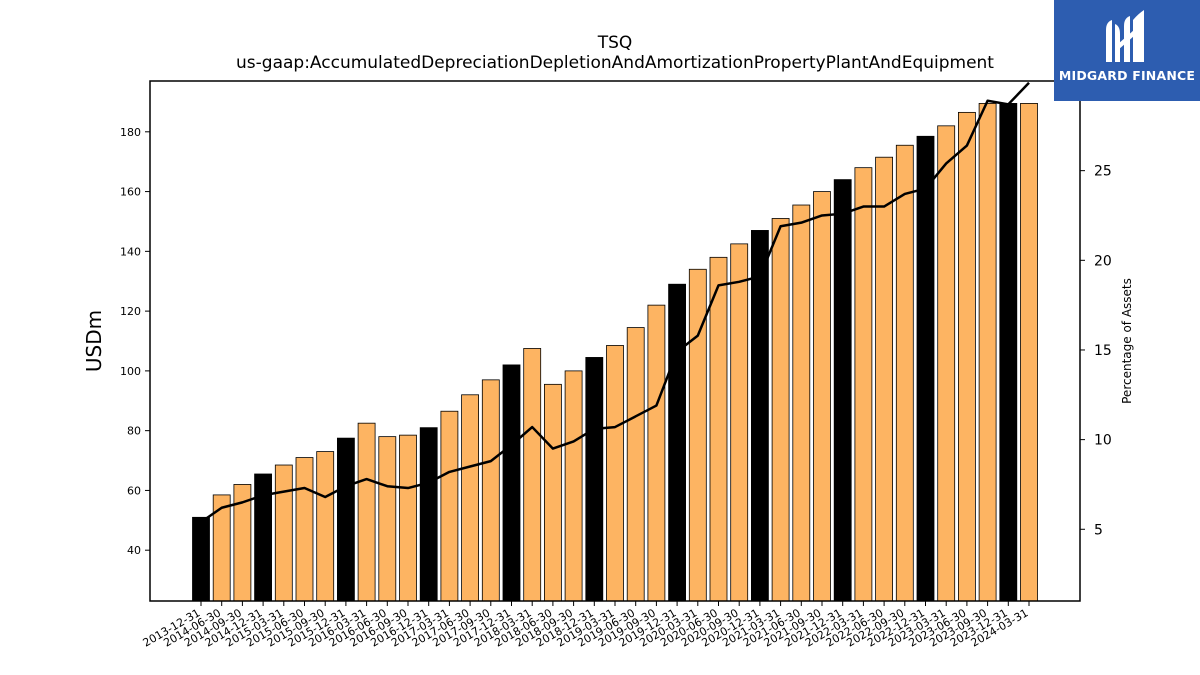 This screenshot has width=1200, height=675. What do you see at coordinates (1127, 341) in the screenshot?
I see `y2-axis-label: Percentage of Assets` at bounding box center [1127, 341].